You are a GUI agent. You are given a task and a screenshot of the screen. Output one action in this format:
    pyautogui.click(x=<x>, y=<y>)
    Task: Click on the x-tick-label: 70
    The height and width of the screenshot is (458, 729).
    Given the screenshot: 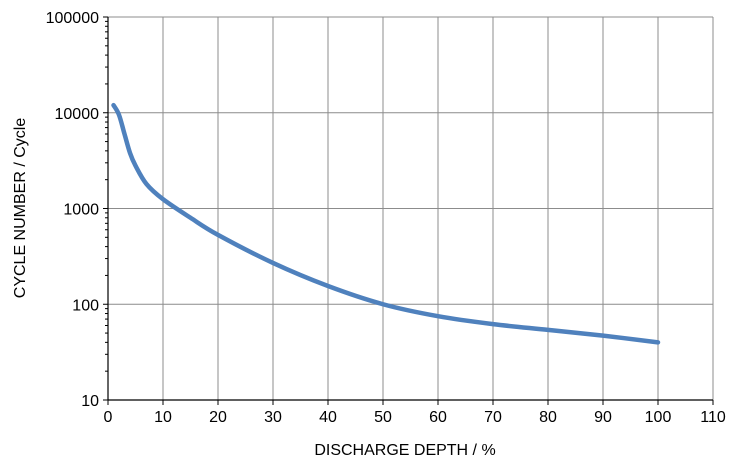 What is the action you would take?
    pyautogui.click(x=493, y=417)
    